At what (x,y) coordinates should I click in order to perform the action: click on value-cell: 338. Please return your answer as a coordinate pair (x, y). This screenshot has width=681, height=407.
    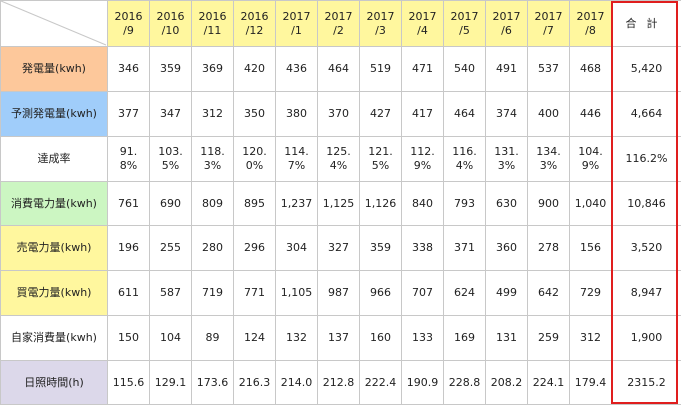
    Looking at the image, I should click on (423, 248).